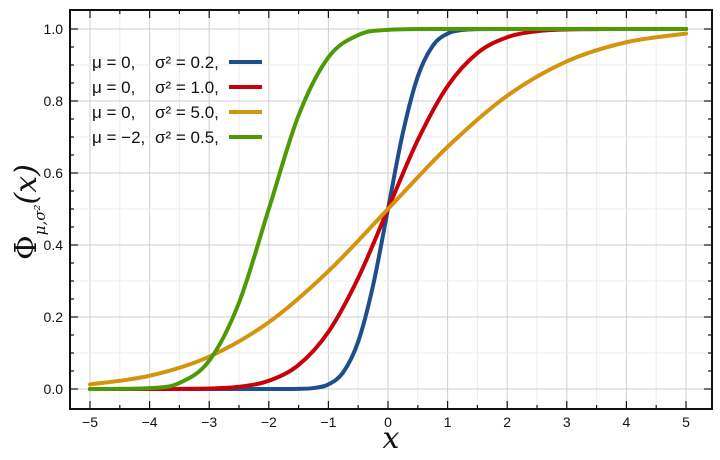 The image size is (720, 460). Describe the element at coordinates (187, 137) in the screenshot. I see `legend-variance-label: σ² = 0.5,` at that location.